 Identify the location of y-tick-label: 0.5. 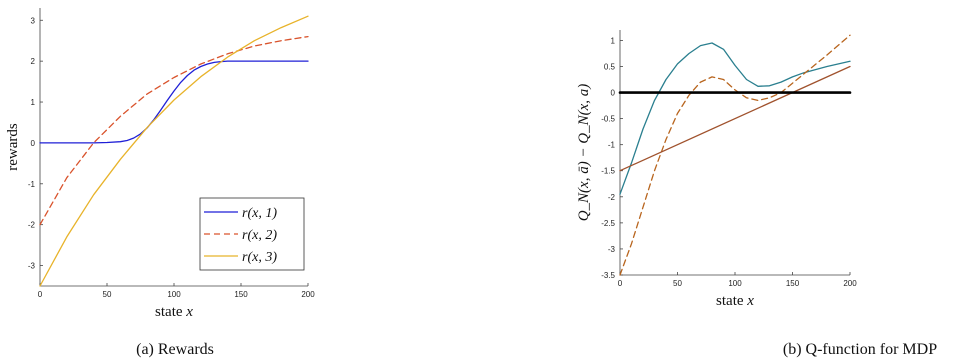
(610, 66).